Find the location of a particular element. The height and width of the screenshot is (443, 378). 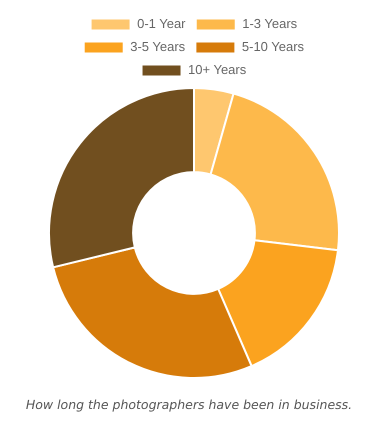

legend-label: 0-1 Year is located at coordinates (161, 24).